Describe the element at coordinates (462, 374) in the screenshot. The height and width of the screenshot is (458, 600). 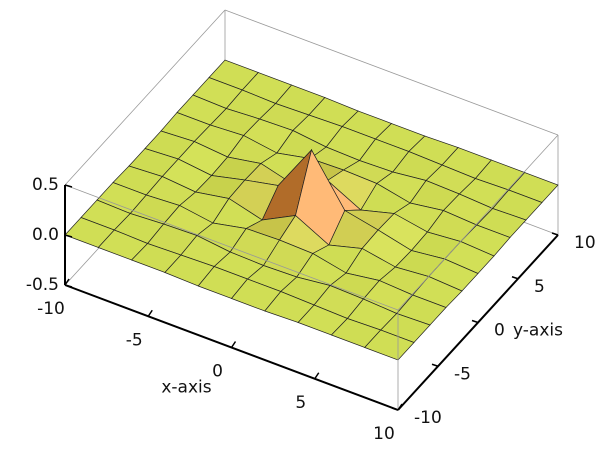
I see `y-tick-label: -5` at that location.